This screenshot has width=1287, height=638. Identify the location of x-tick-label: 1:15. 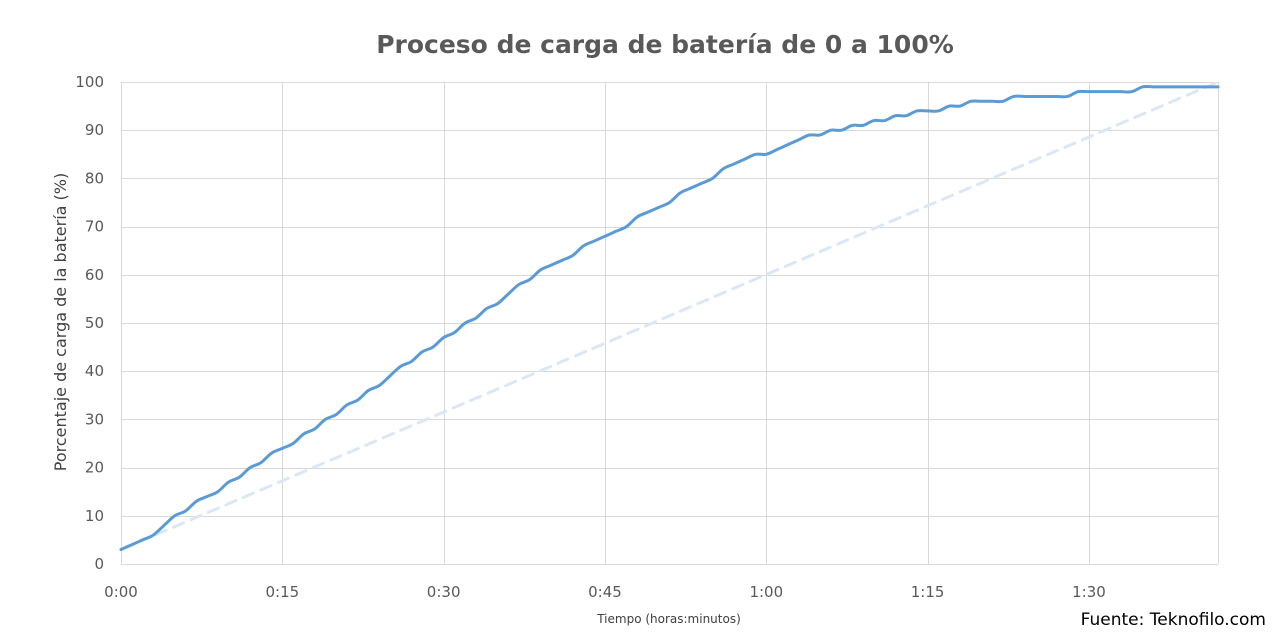
(928, 592).